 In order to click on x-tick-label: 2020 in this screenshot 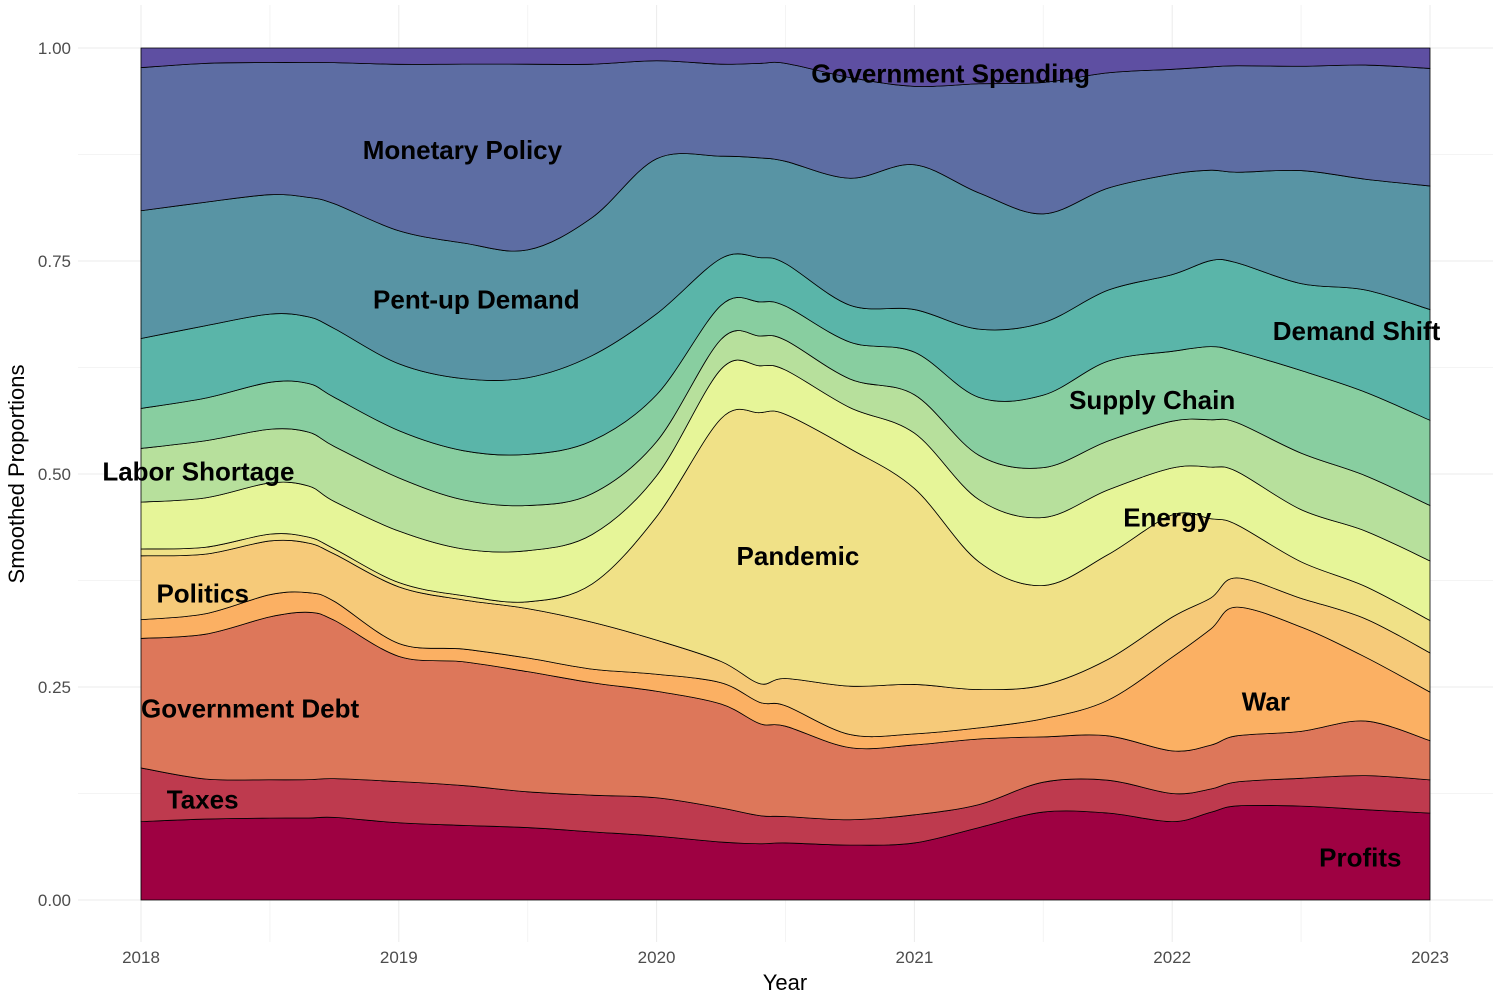, I will do `click(657, 957)`.